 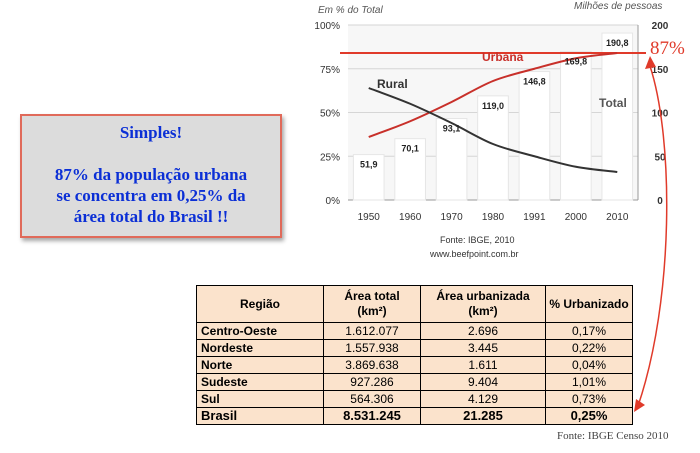 I want to click on line-urbana, so click(x=493, y=95).